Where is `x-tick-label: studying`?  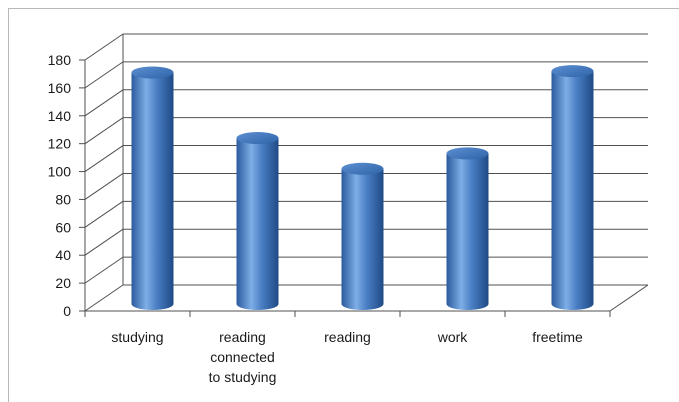
x-tick-label: studying is located at coordinates (137, 337).